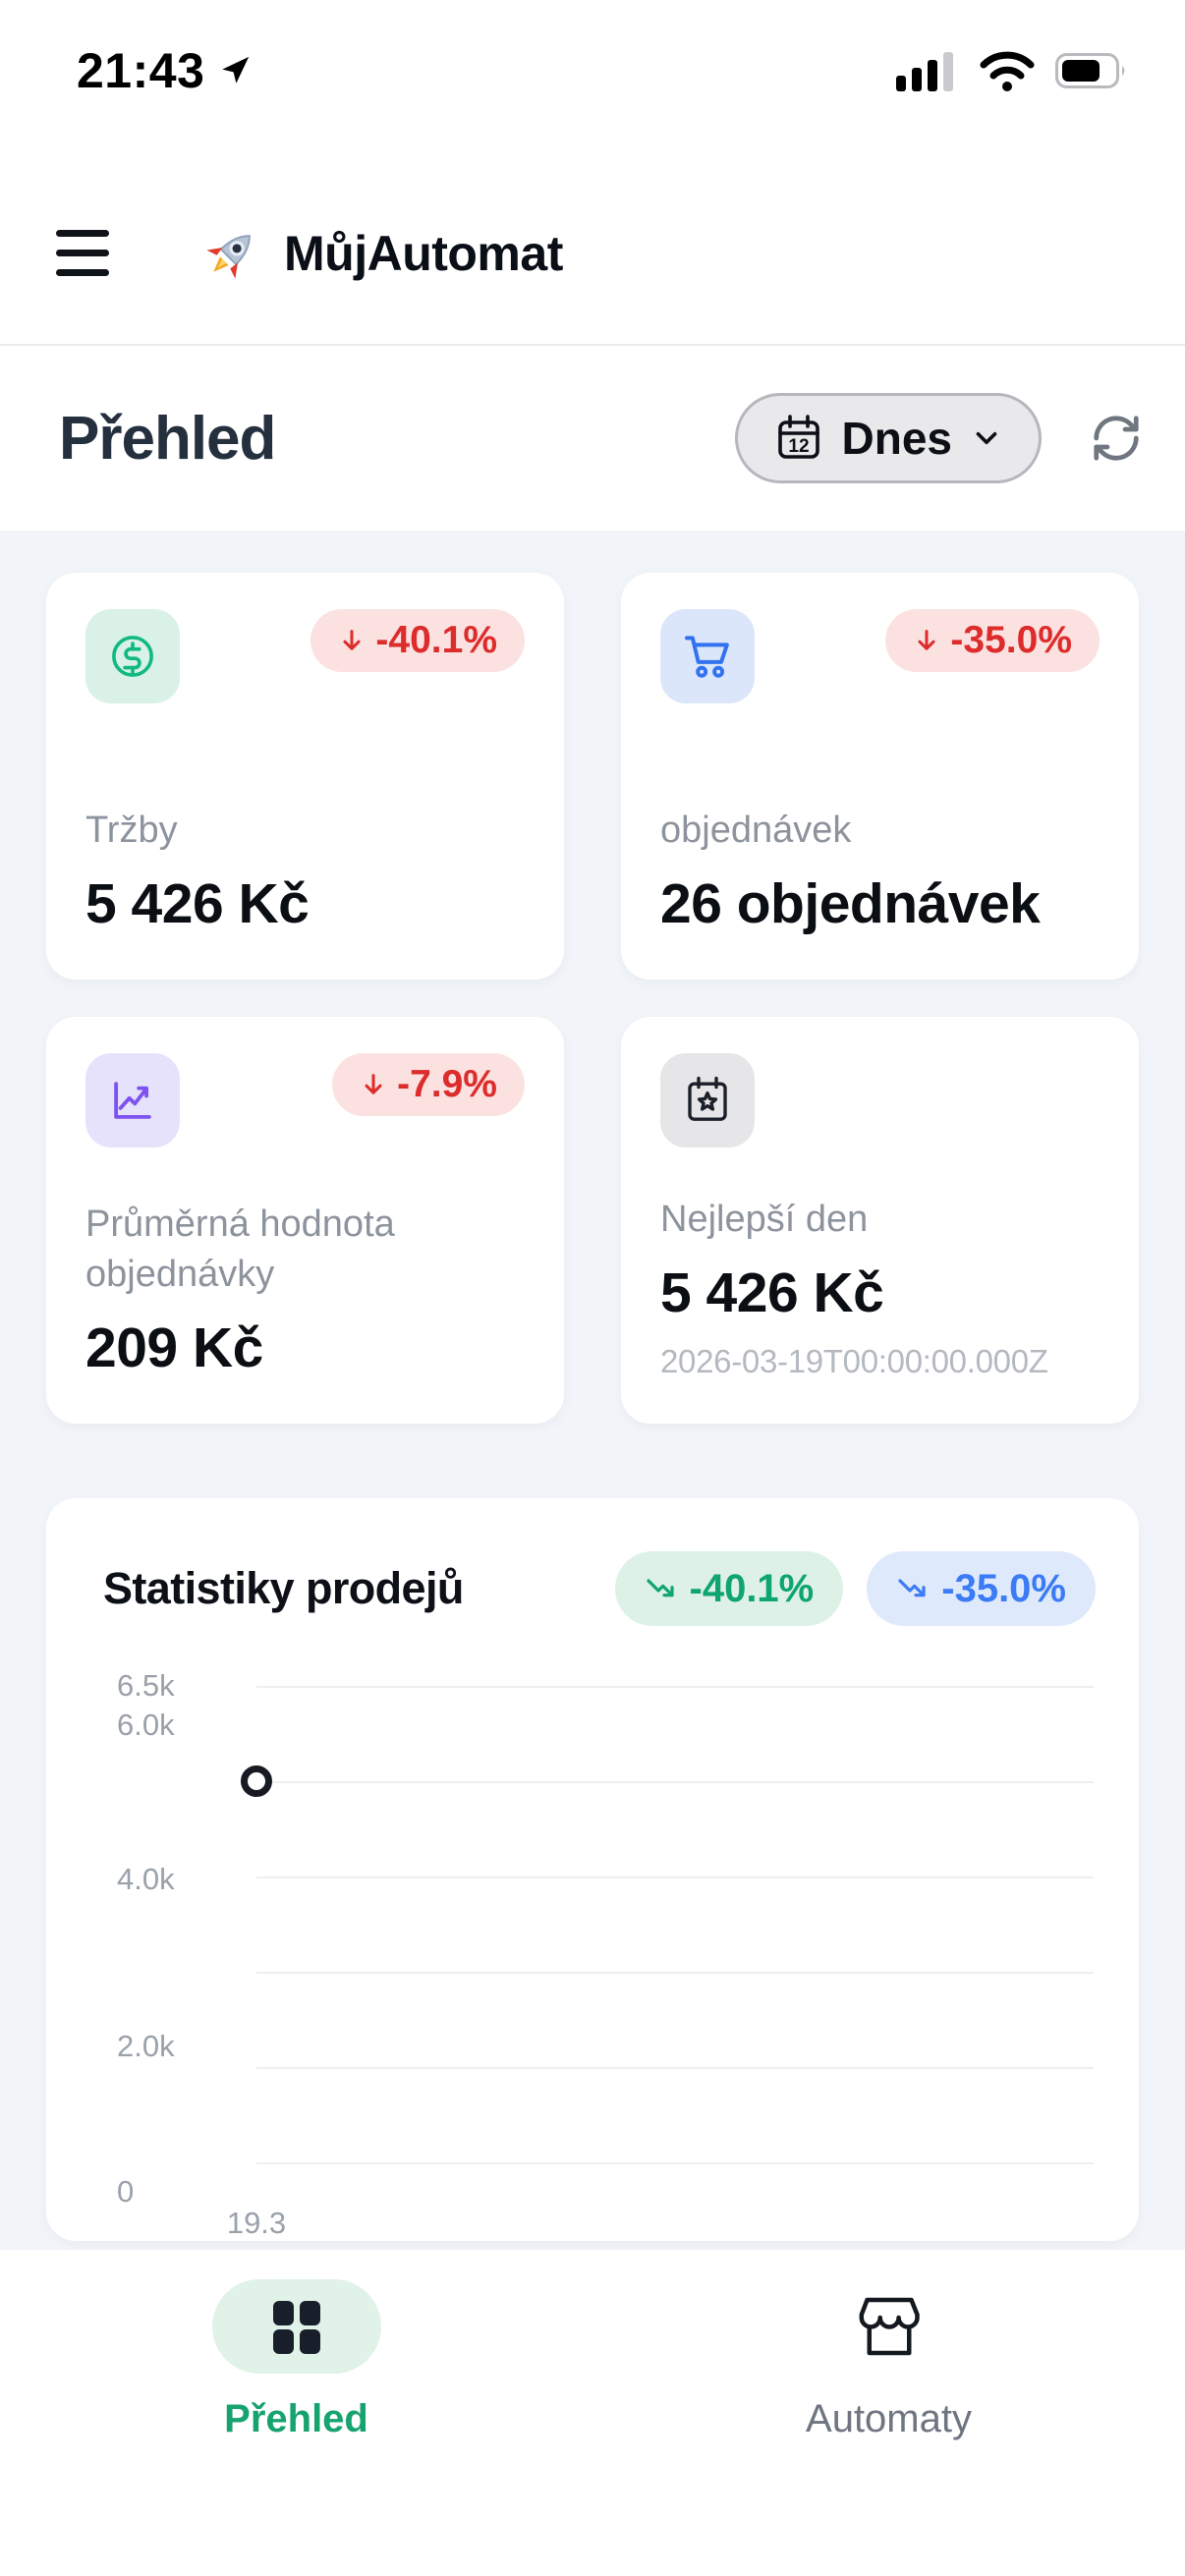 This screenshot has width=1185, height=2576. I want to click on page-header: Přehled 12 Dnes, so click(592, 438).